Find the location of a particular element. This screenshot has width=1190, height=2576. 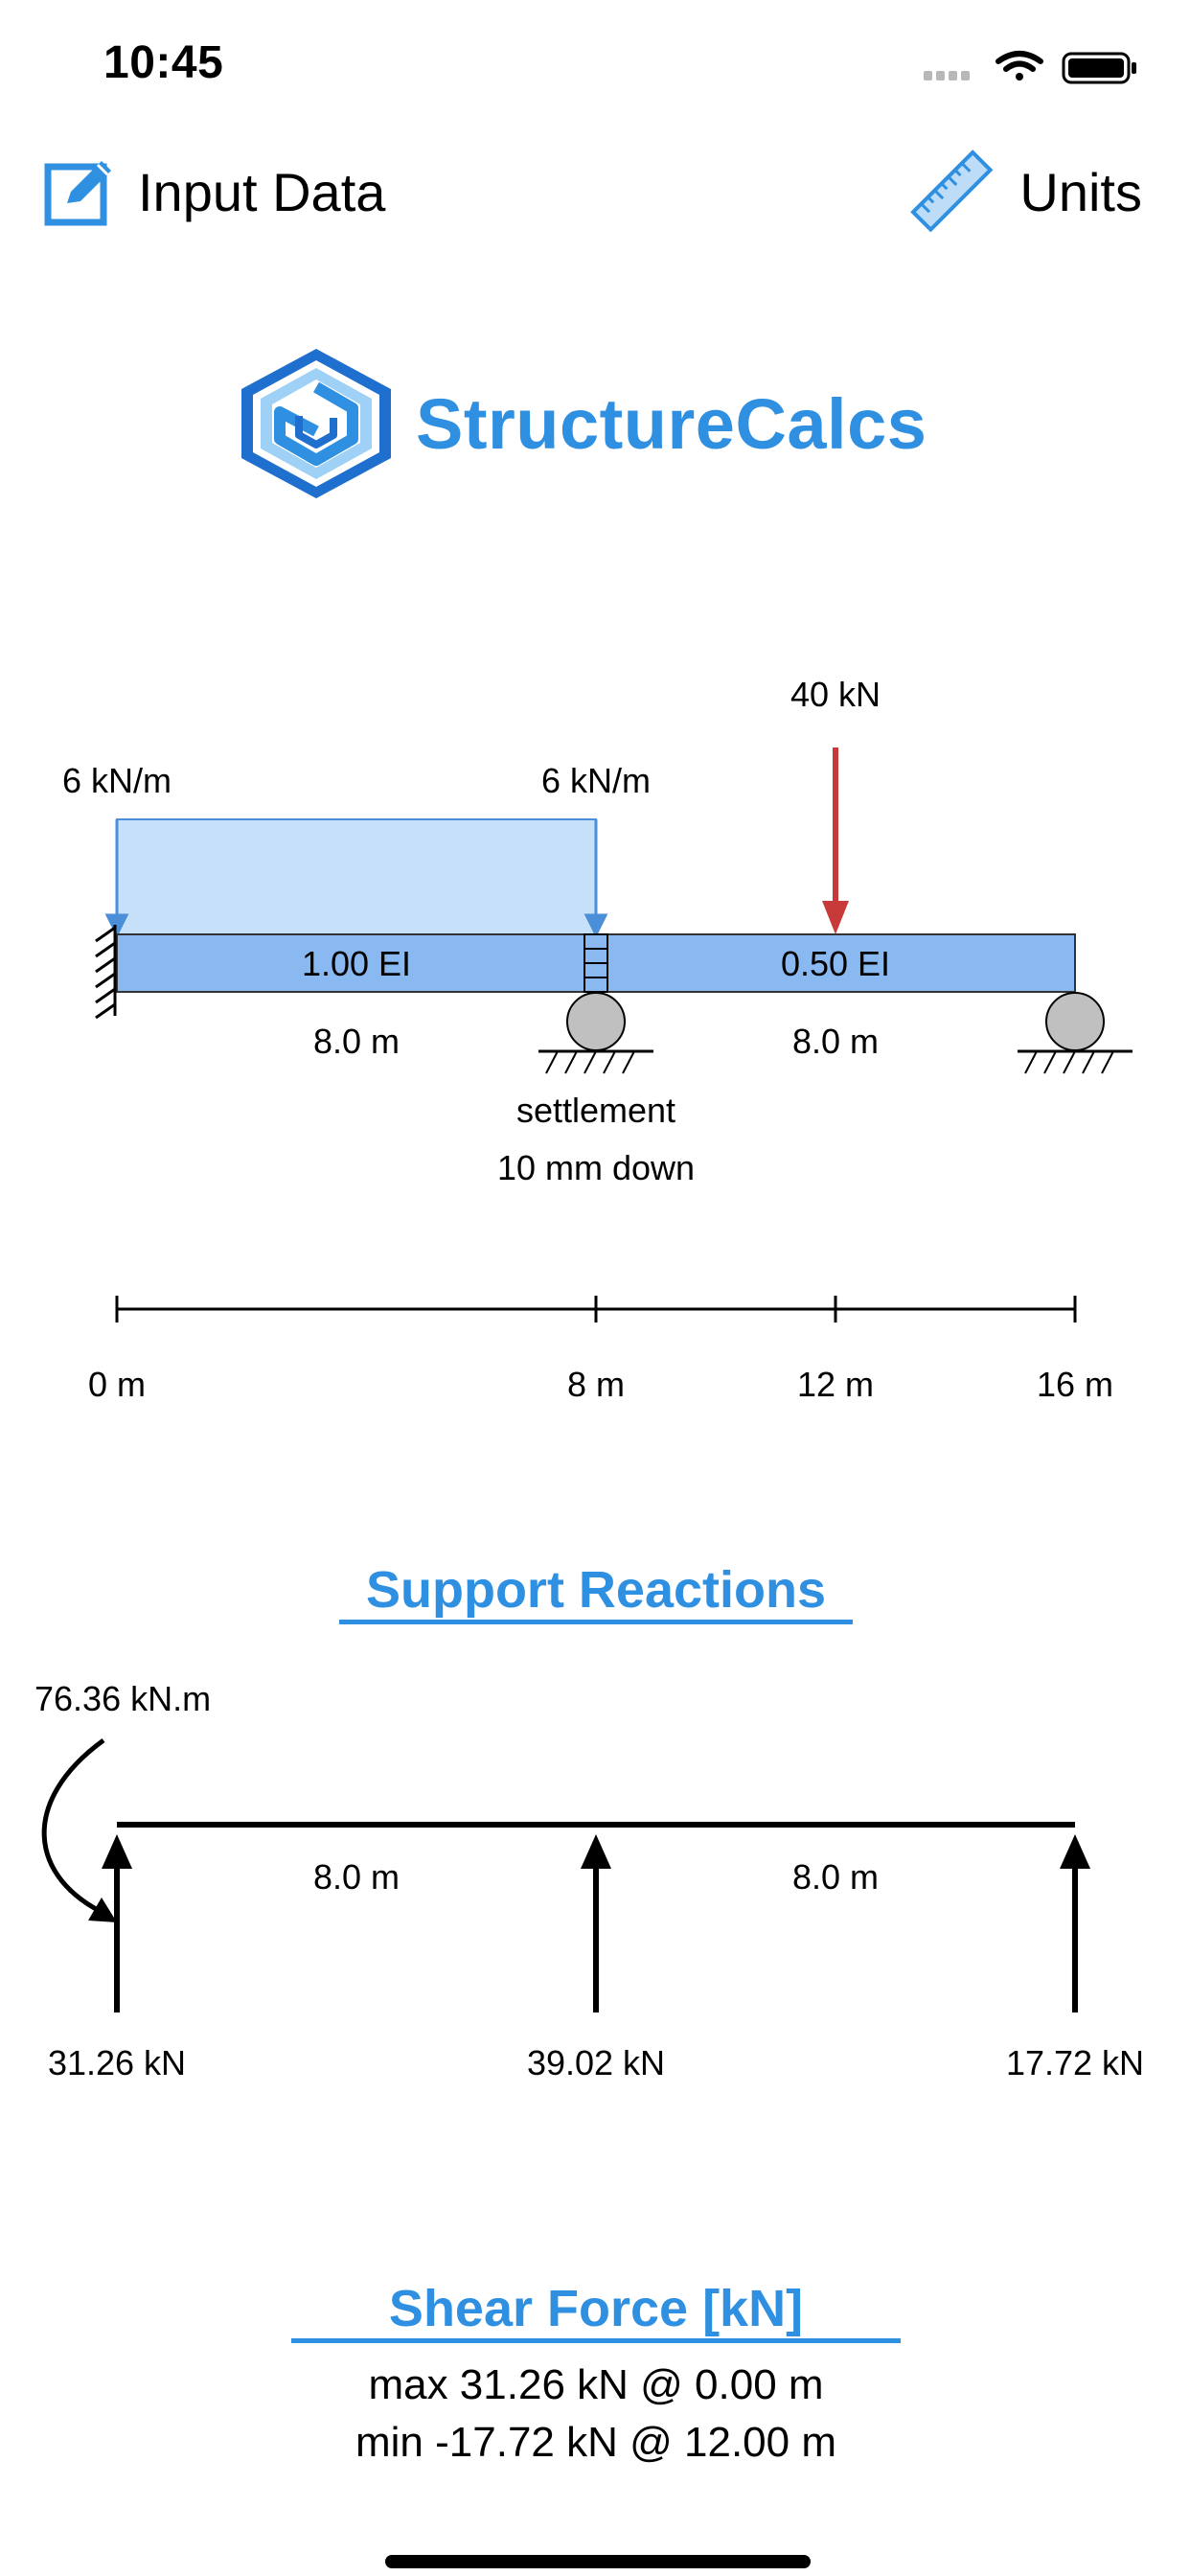

reaction-span2-length: 8.0 m is located at coordinates (836, 1877).